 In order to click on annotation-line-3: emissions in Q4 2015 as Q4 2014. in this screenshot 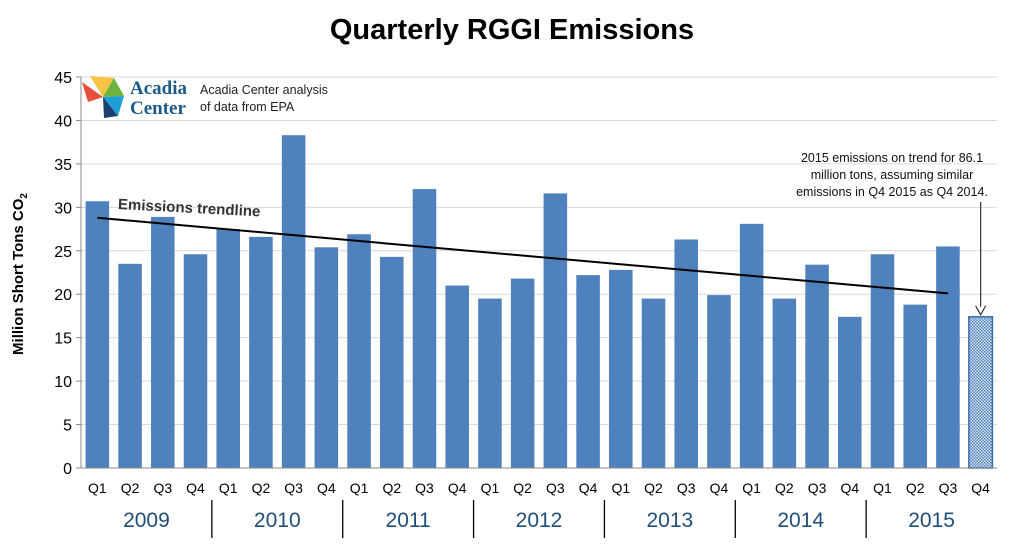, I will do `click(892, 192)`.